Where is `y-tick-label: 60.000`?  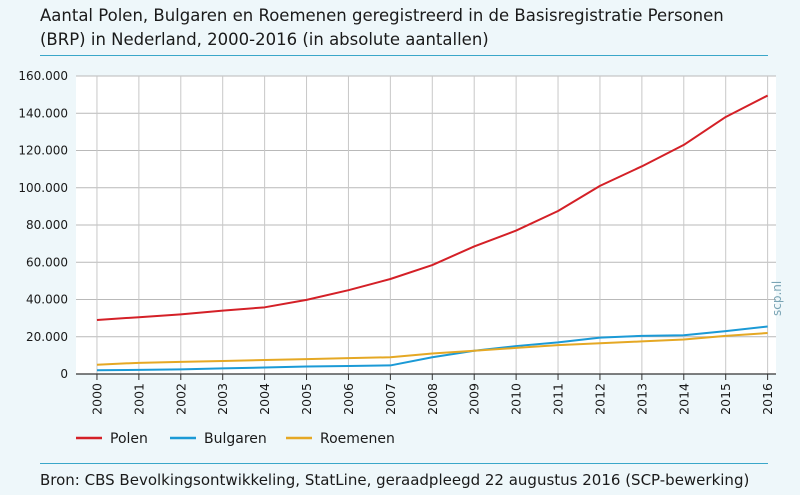
y-tick-label: 60.000 is located at coordinates (47, 262).